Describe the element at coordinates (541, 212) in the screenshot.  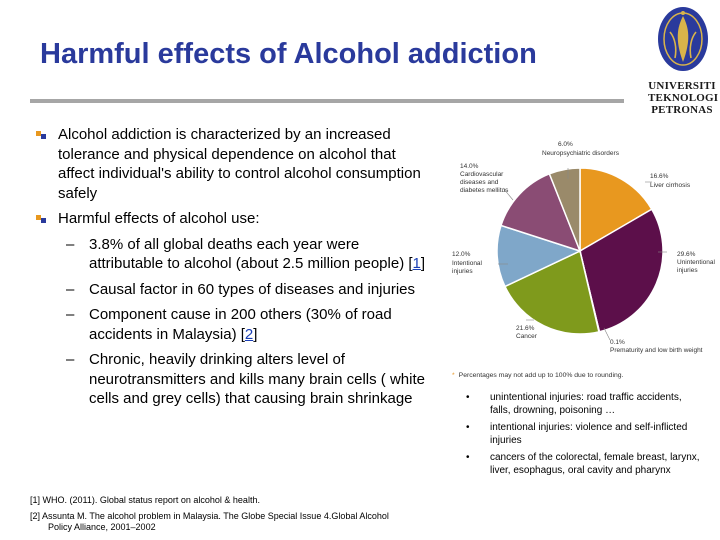
I see `pie-slice-cardiovascular-diseases-and-diabetes-mellitus` at that location.